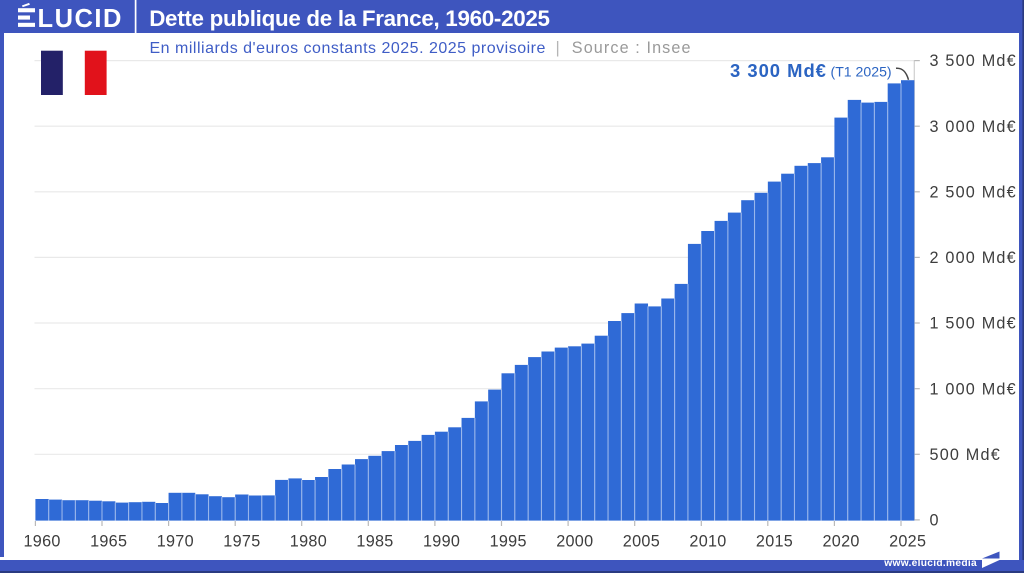 The width and height of the screenshot is (1024, 573). I want to click on svg-text: 0, so click(935, 521).